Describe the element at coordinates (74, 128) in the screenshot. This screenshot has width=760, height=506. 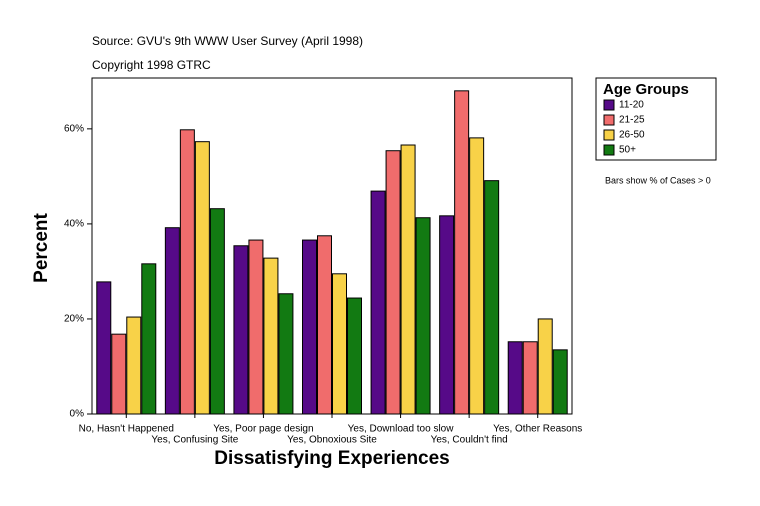
I see `y-tick-label: 60%` at that location.